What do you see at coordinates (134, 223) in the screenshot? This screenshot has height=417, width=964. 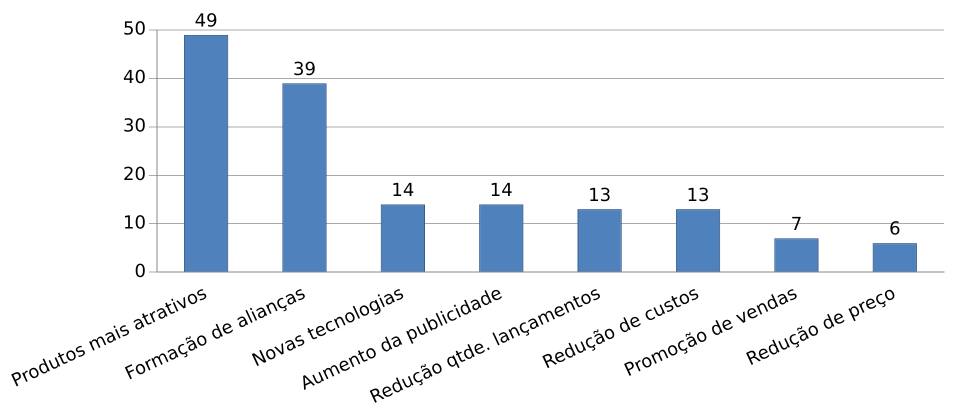 I see `y-tick-label: 10` at bounding box center [134, 223].